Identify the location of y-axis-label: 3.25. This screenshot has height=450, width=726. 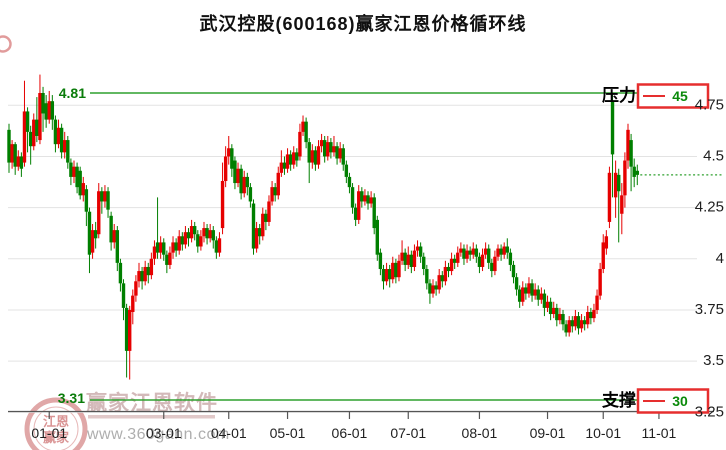
(709, 411).